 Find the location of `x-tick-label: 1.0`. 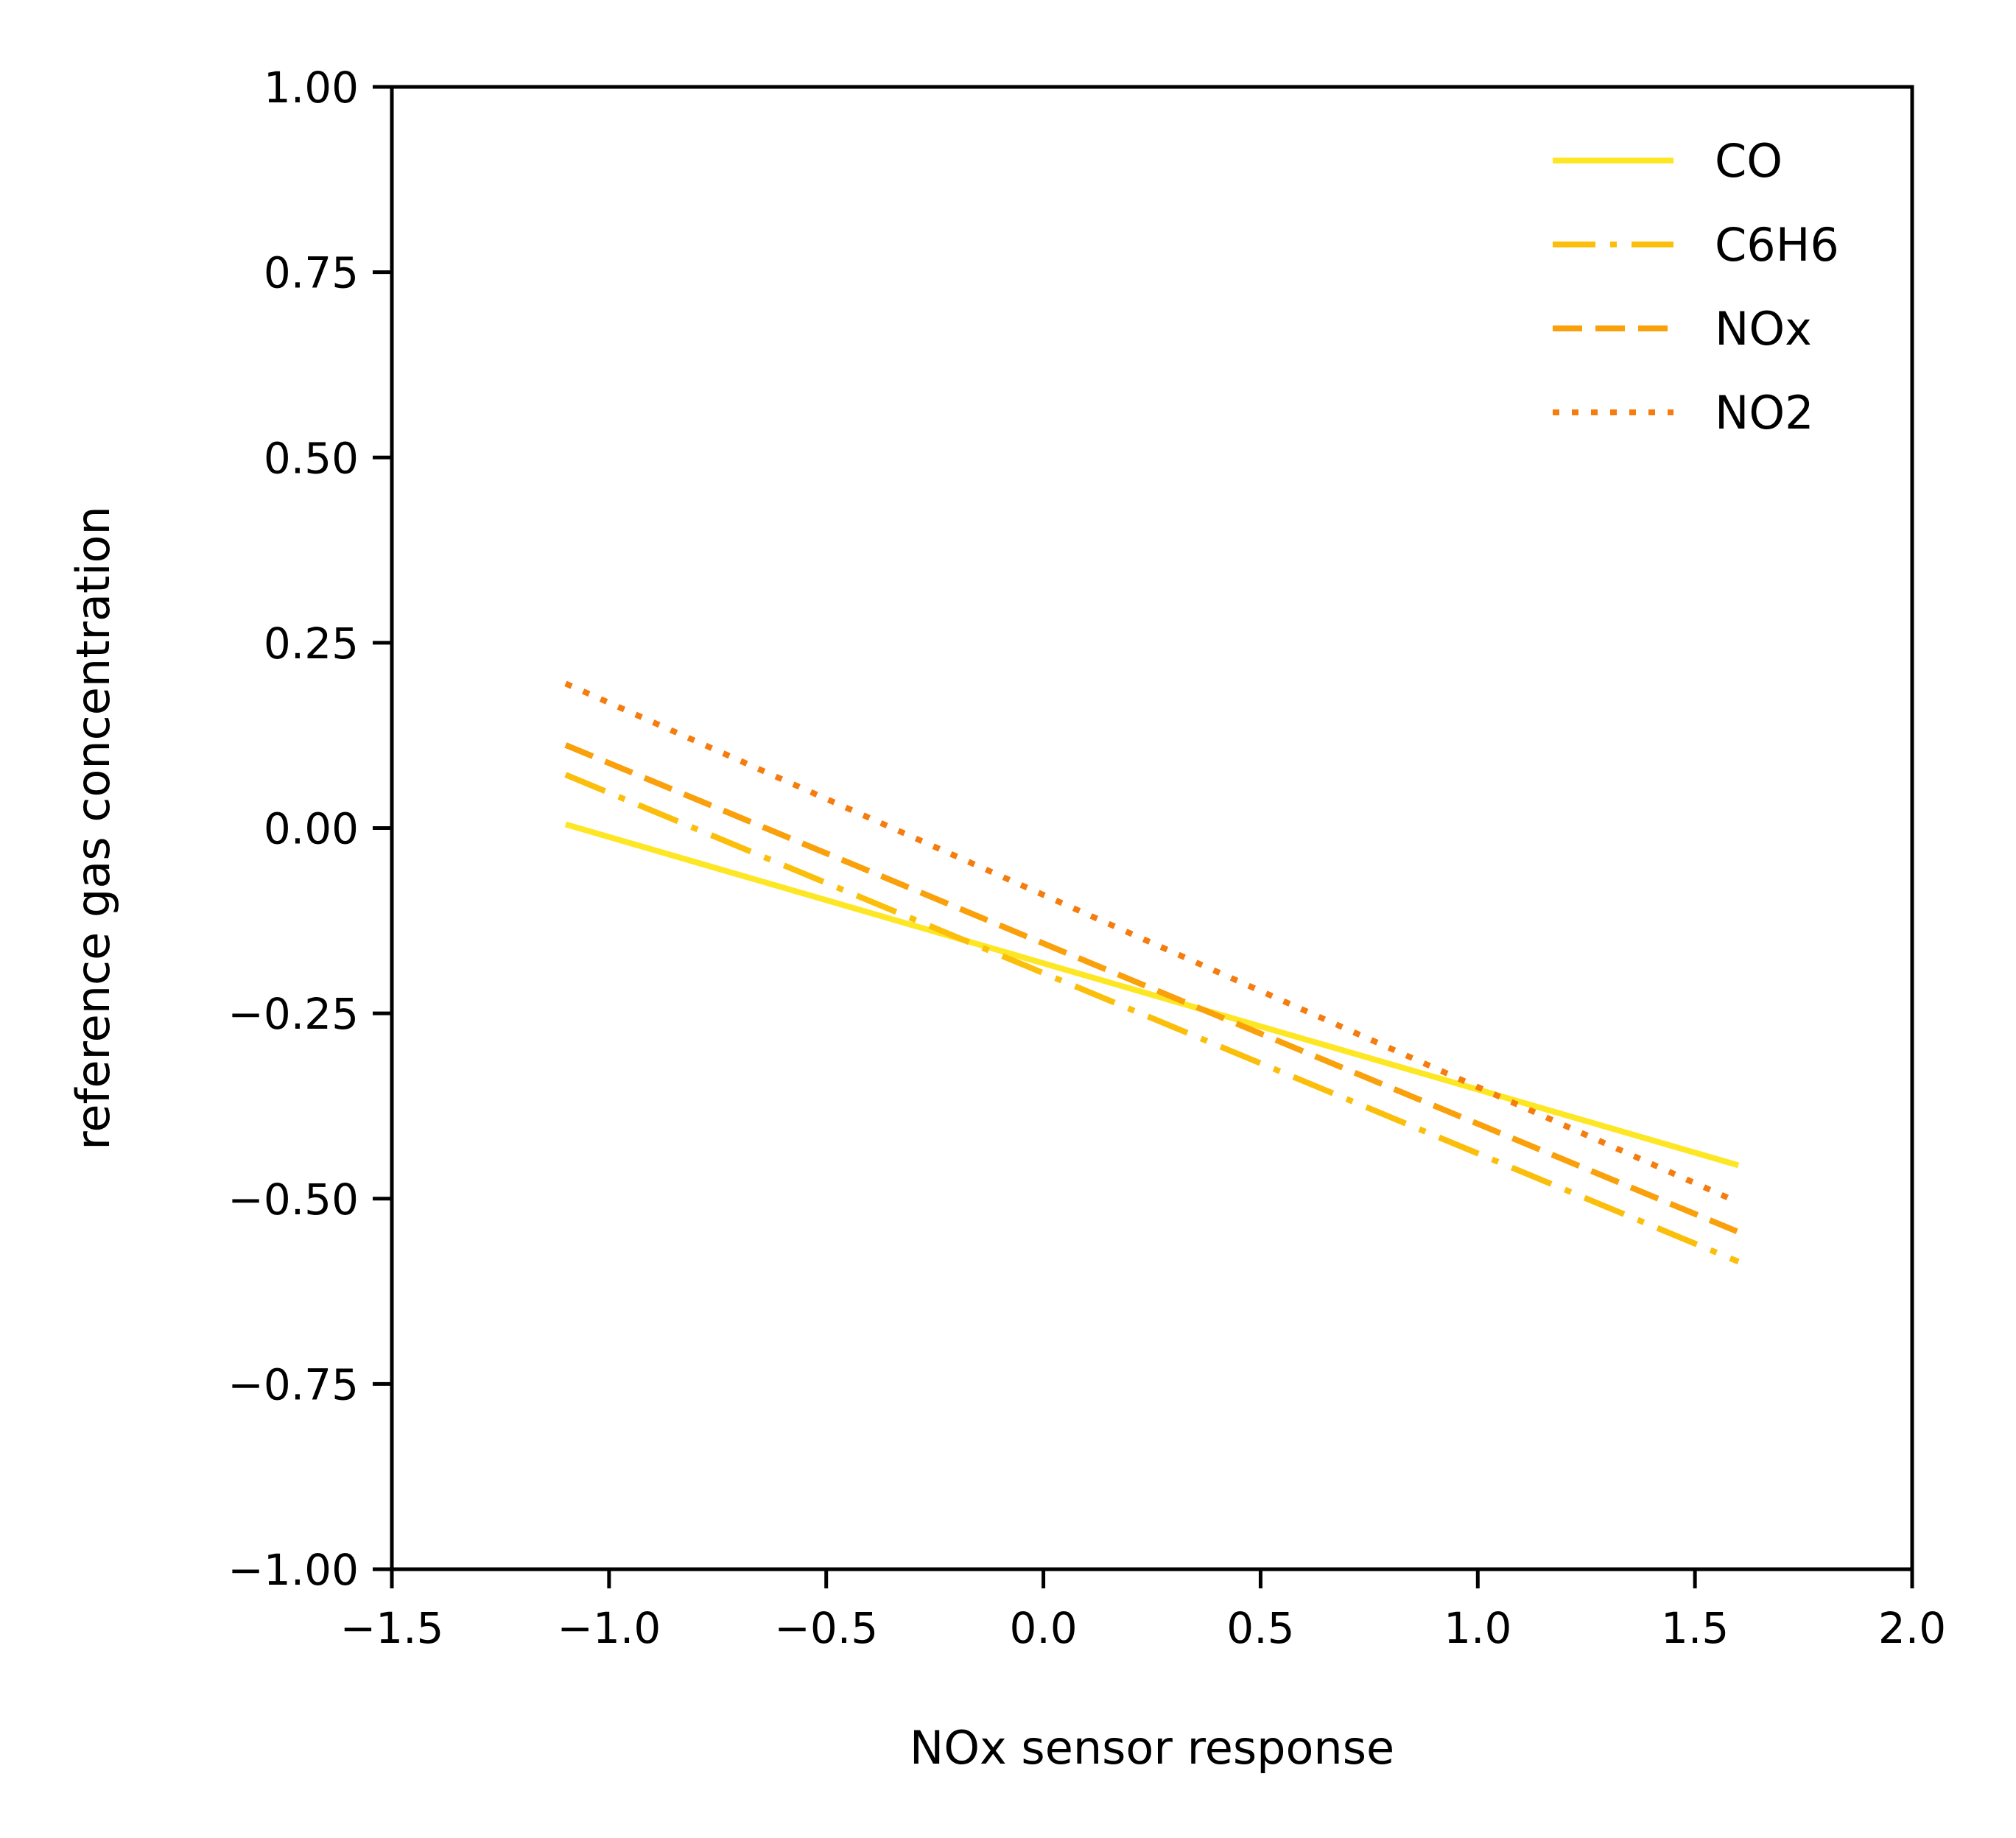

x-tick-label: 1.0 is located at coordinates (1477, 1628).